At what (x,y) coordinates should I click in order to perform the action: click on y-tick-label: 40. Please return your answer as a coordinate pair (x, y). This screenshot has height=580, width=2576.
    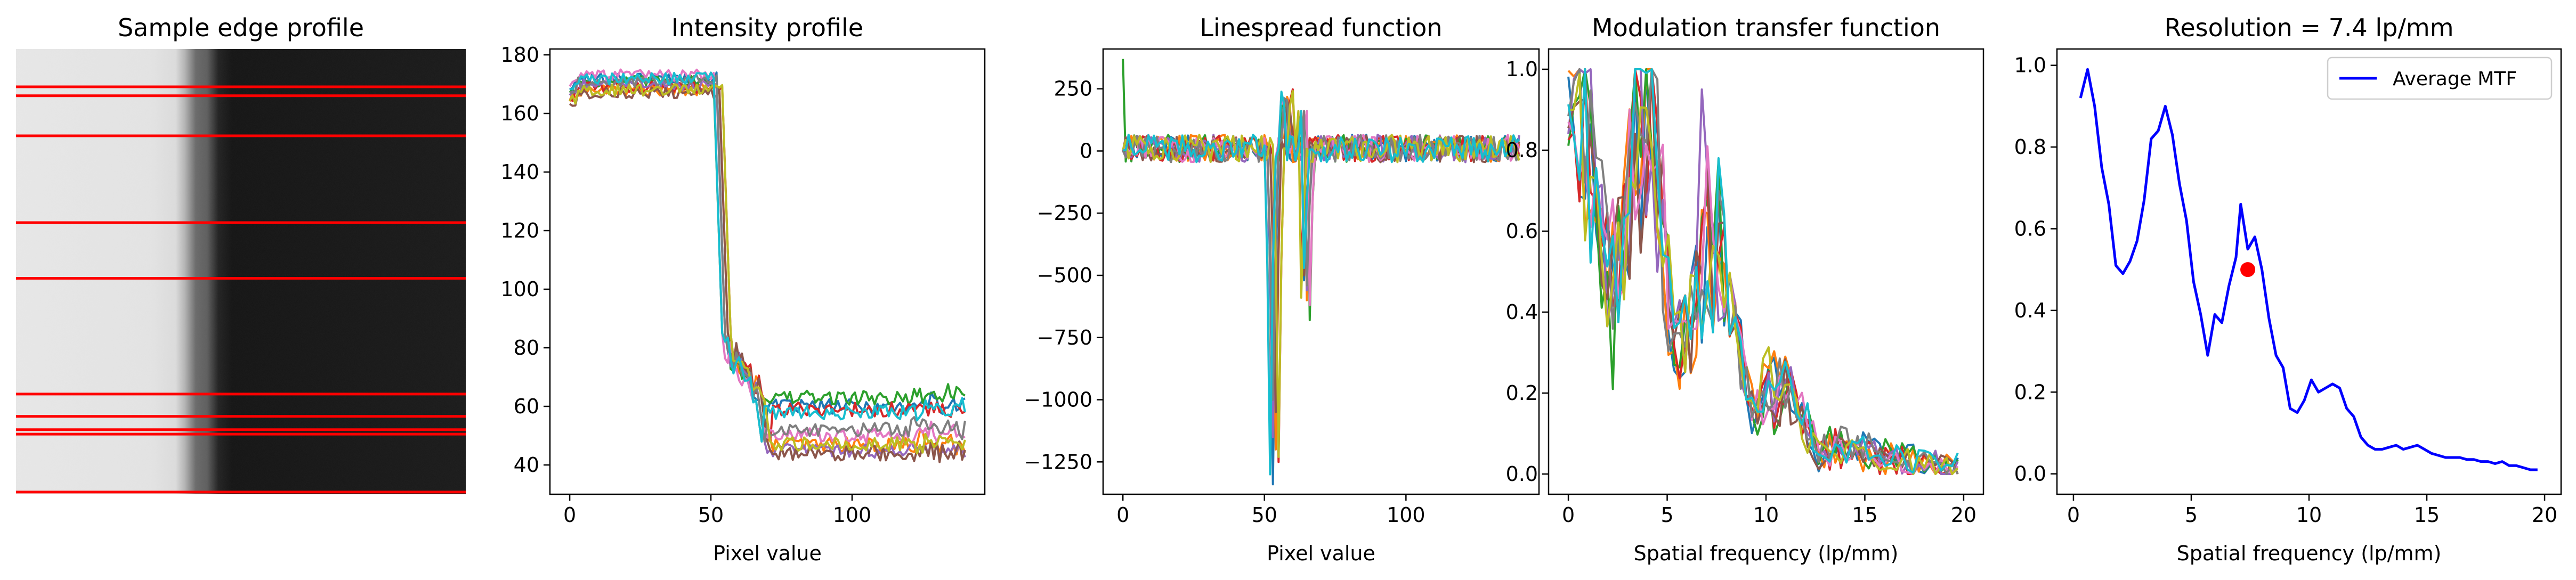
    Looking at the image, I should click on (526, 465).